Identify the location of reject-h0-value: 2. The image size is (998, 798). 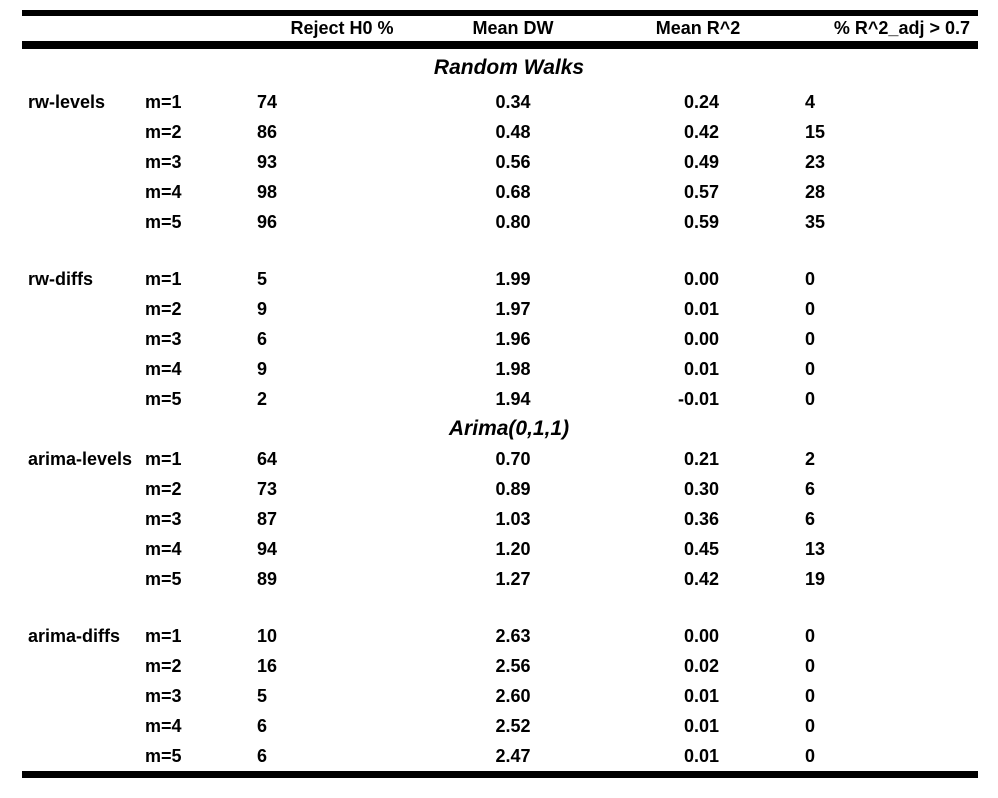
(262, 398).